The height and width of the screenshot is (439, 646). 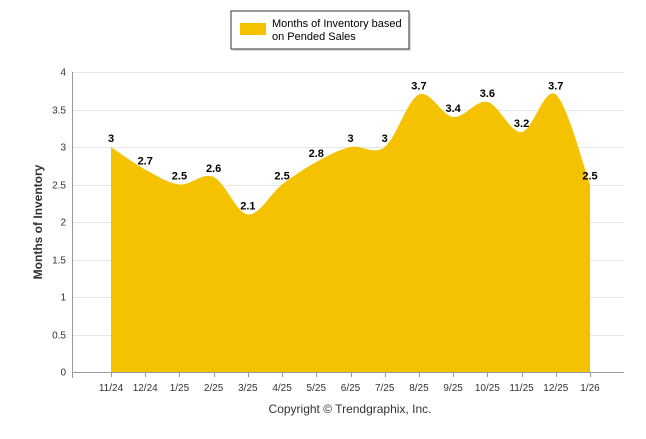 I want to click on y-tick-label: 2.5, so click(x=59, y=186).